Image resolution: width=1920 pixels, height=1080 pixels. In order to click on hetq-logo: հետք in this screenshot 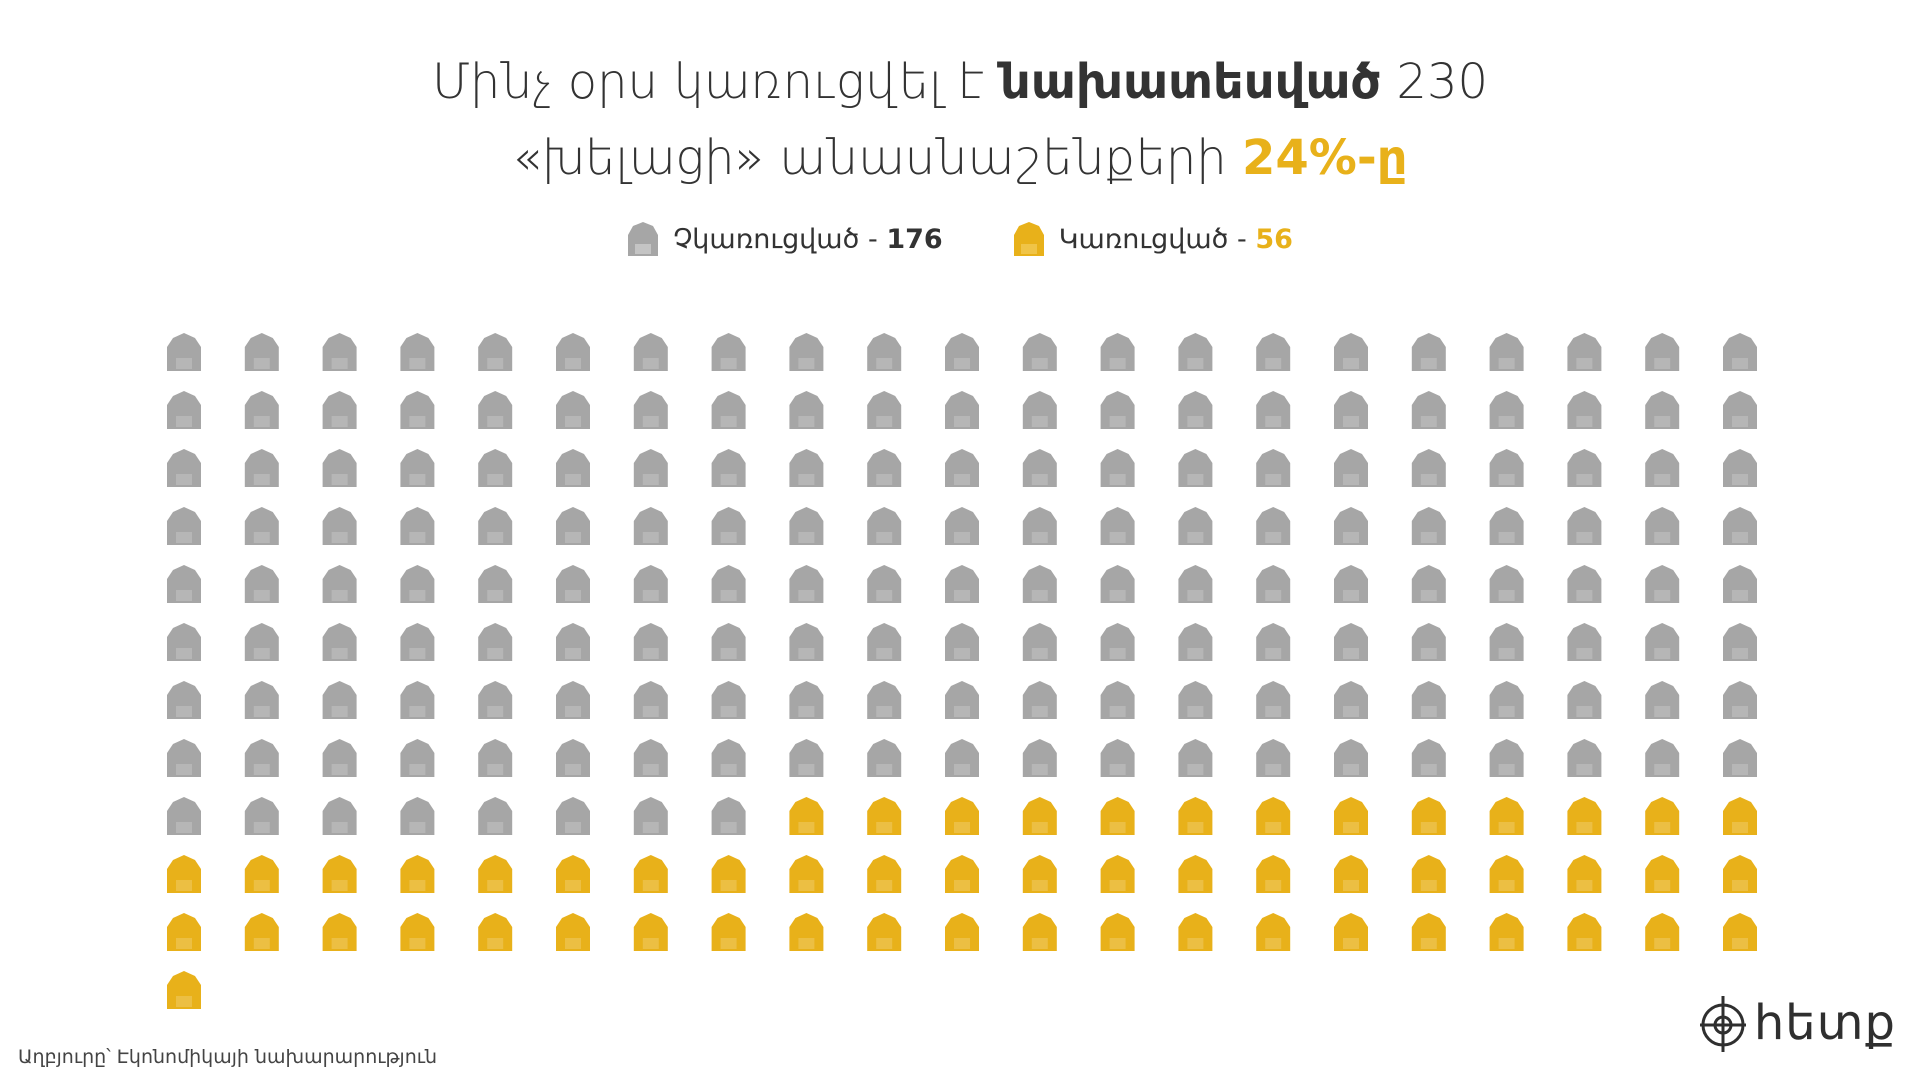, I will do `click(1797, 1023)`.